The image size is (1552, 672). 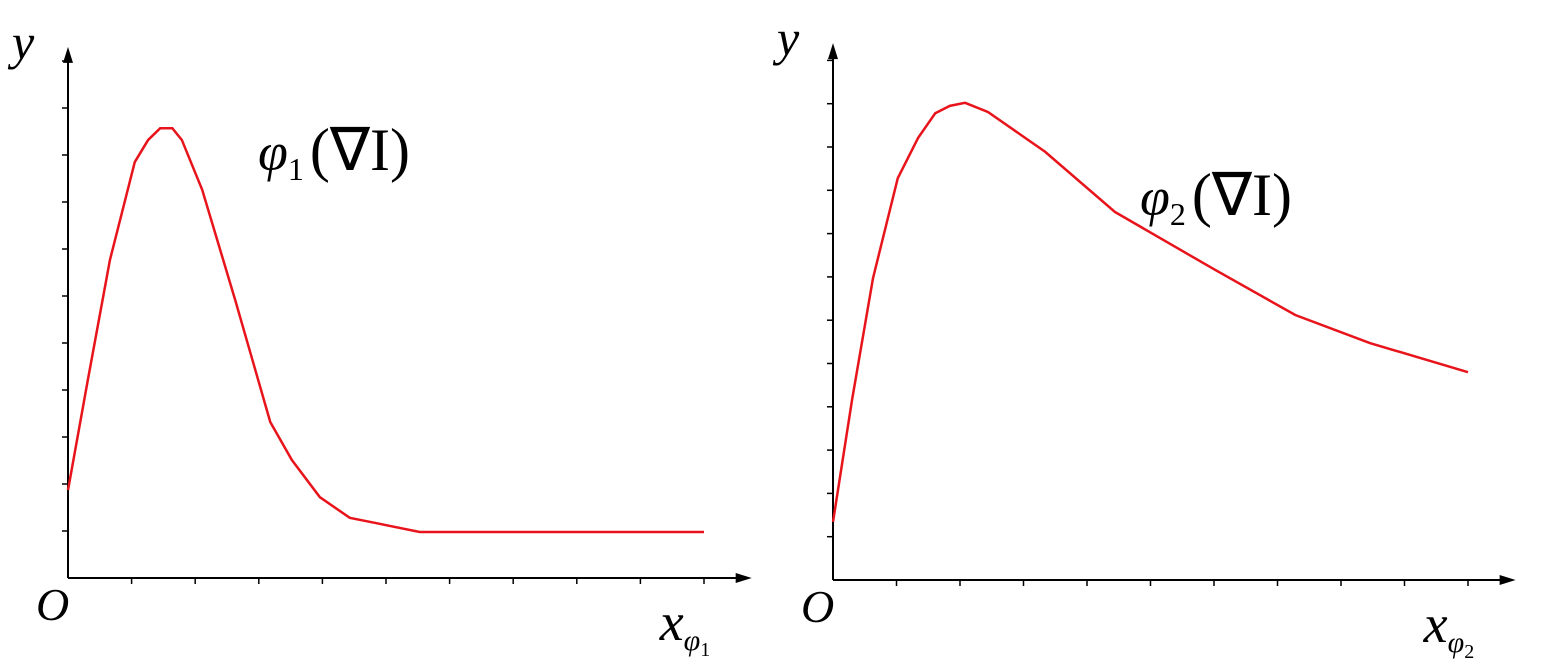 What do you see at coordinates (705, 650) in the screenshot?
I see `x-label-subsub: 1` at bounding box center [705, 650].